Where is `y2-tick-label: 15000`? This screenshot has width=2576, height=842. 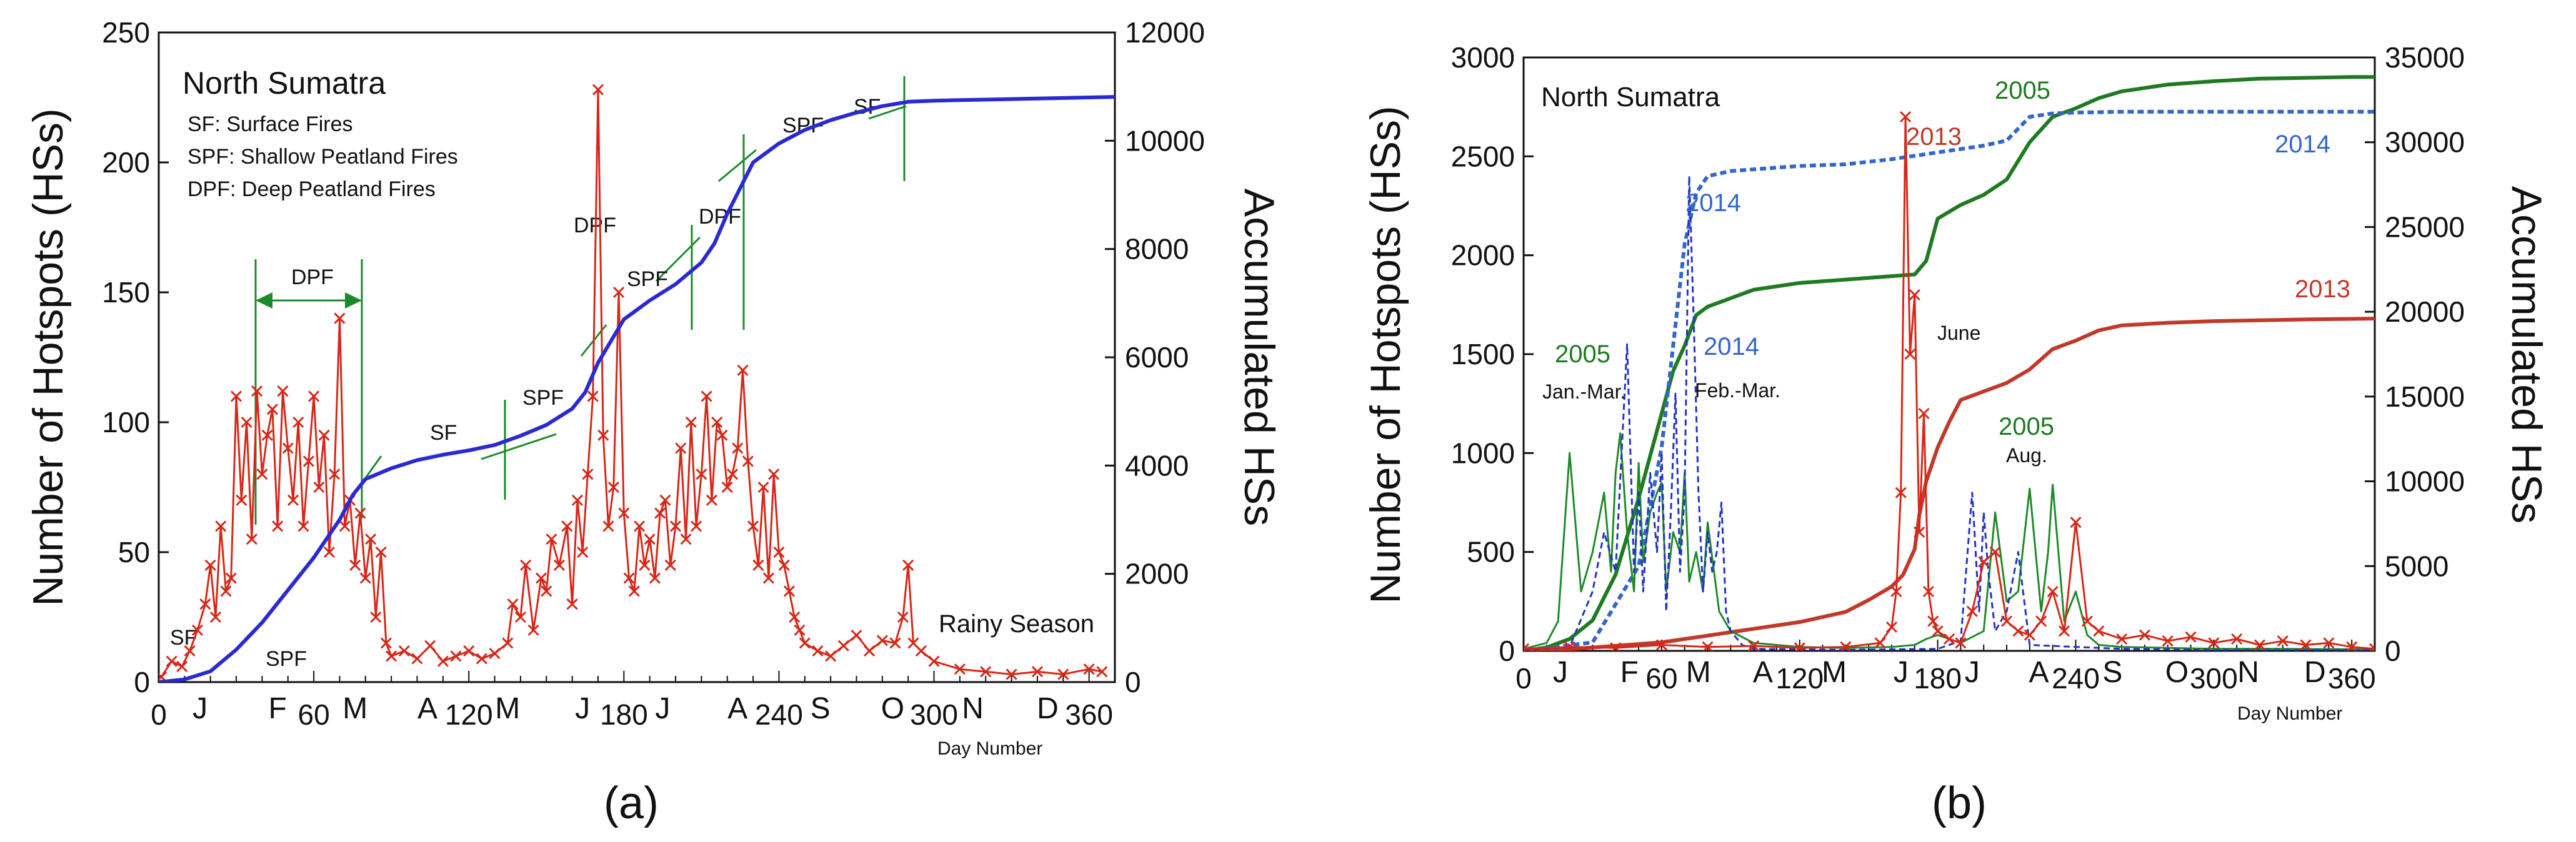
y2-tick-label: 15000 is located at coordinates (2425, 396).